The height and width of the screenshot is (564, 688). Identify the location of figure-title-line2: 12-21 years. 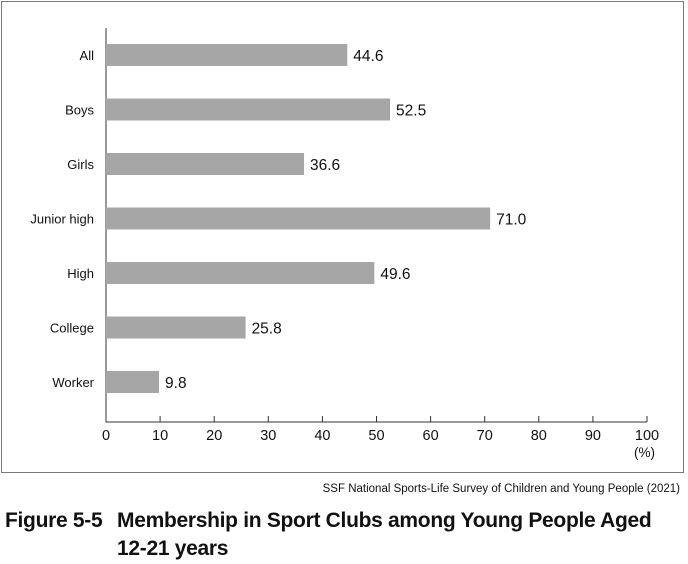
(173, 548).